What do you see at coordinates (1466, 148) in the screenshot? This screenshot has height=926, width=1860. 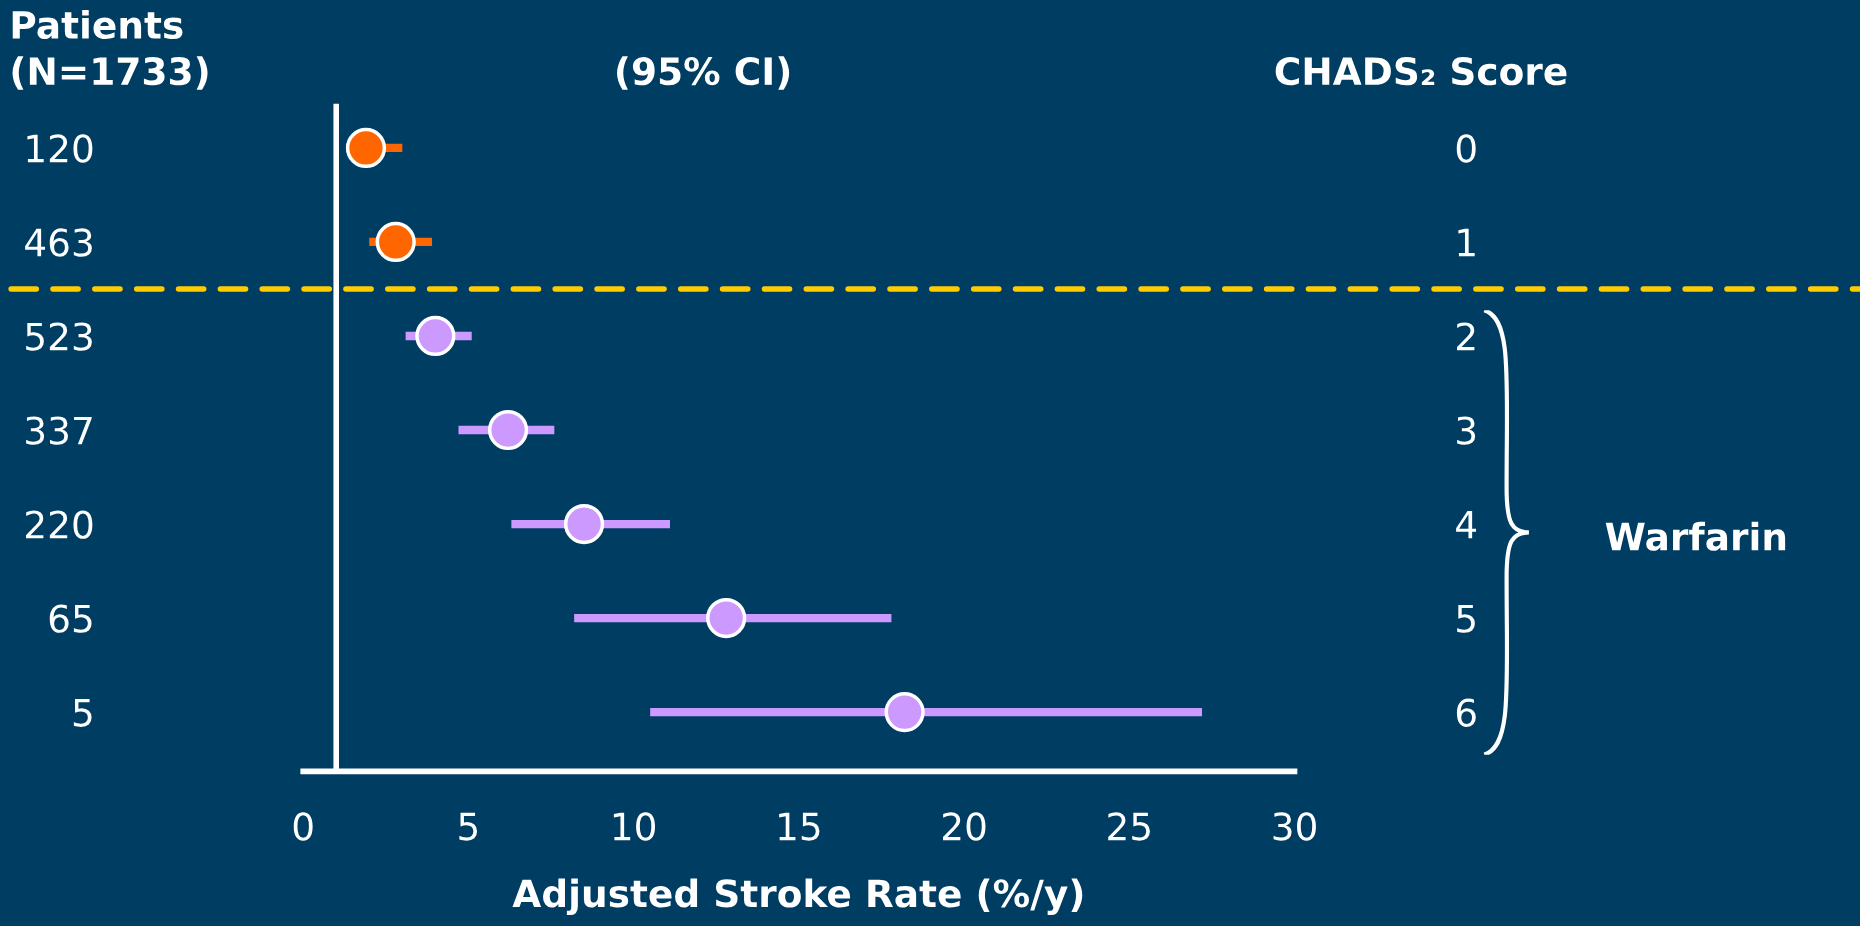 I see `y2-tick-label: 0` at bounding box center [1466, 148].